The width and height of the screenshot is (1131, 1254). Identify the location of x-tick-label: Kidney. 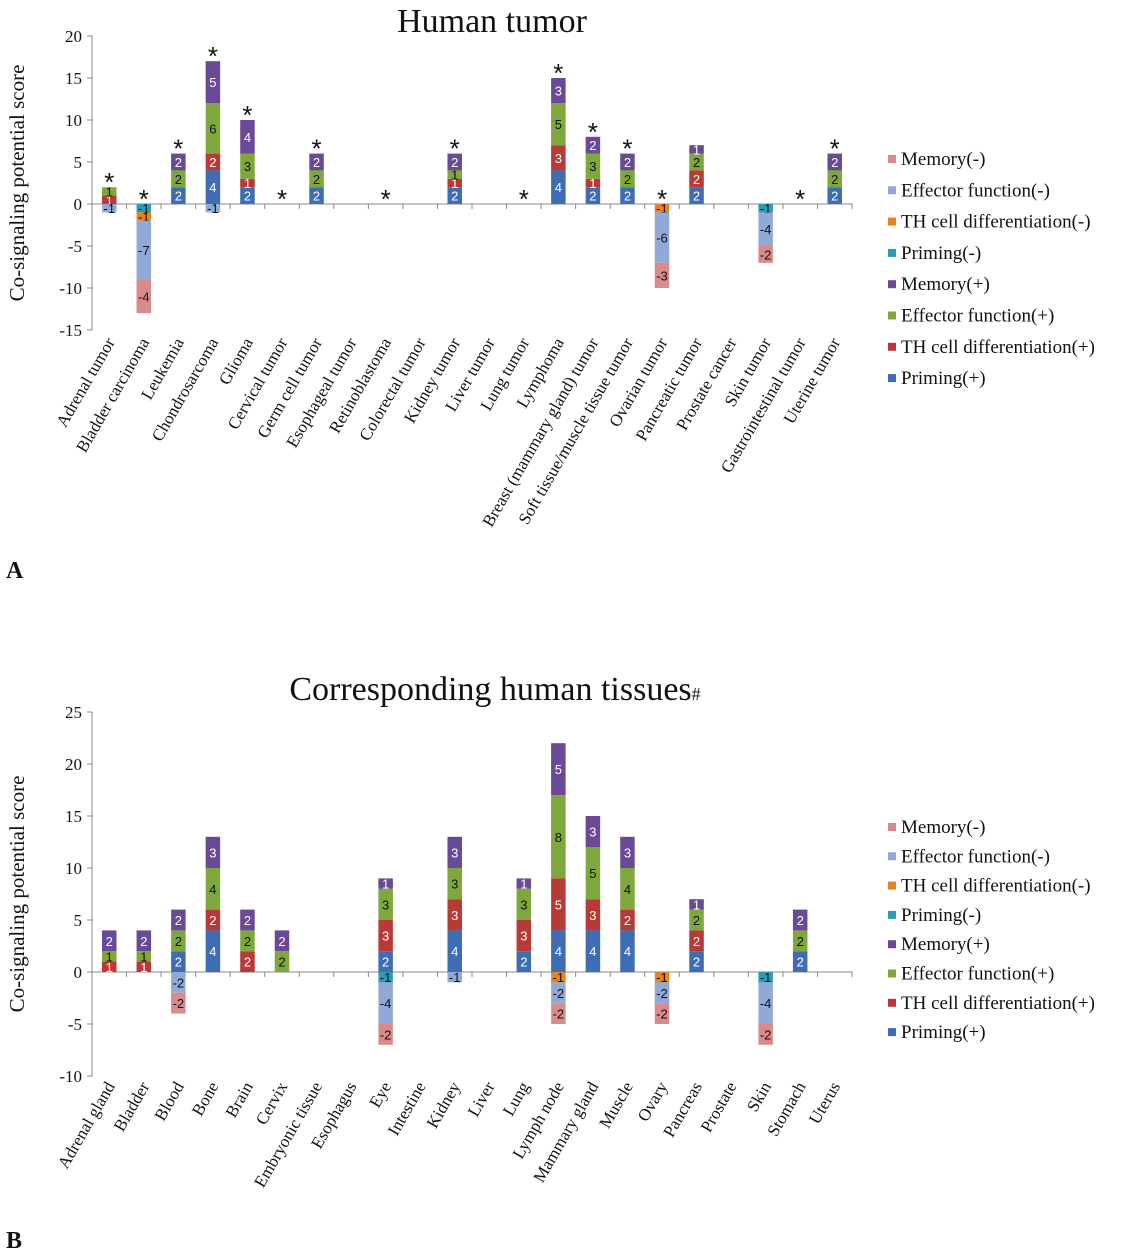
(444, 1104).